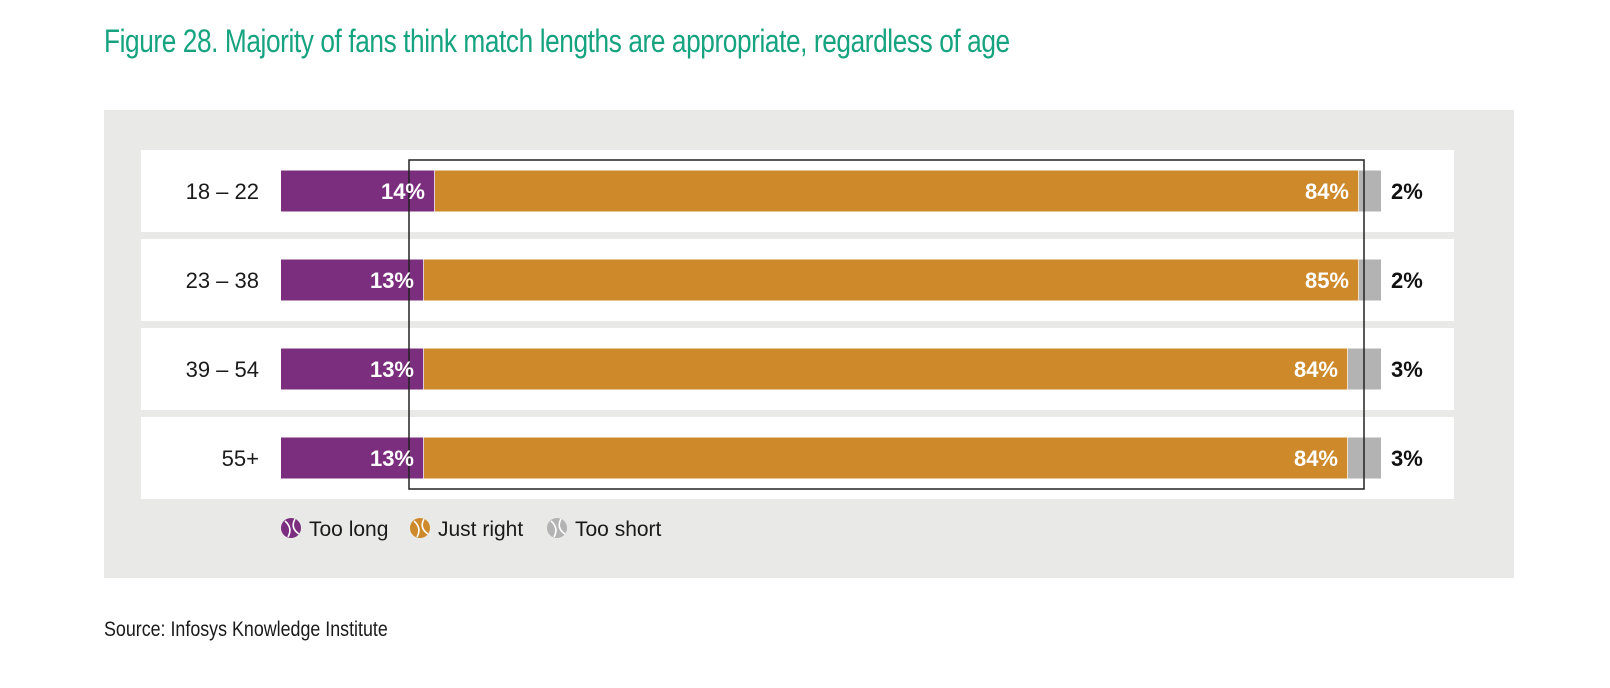  What do you see at coordinates (618, 529) in the screenshot?
I see `legend-label: Too short` at bounding box center [618, 529].